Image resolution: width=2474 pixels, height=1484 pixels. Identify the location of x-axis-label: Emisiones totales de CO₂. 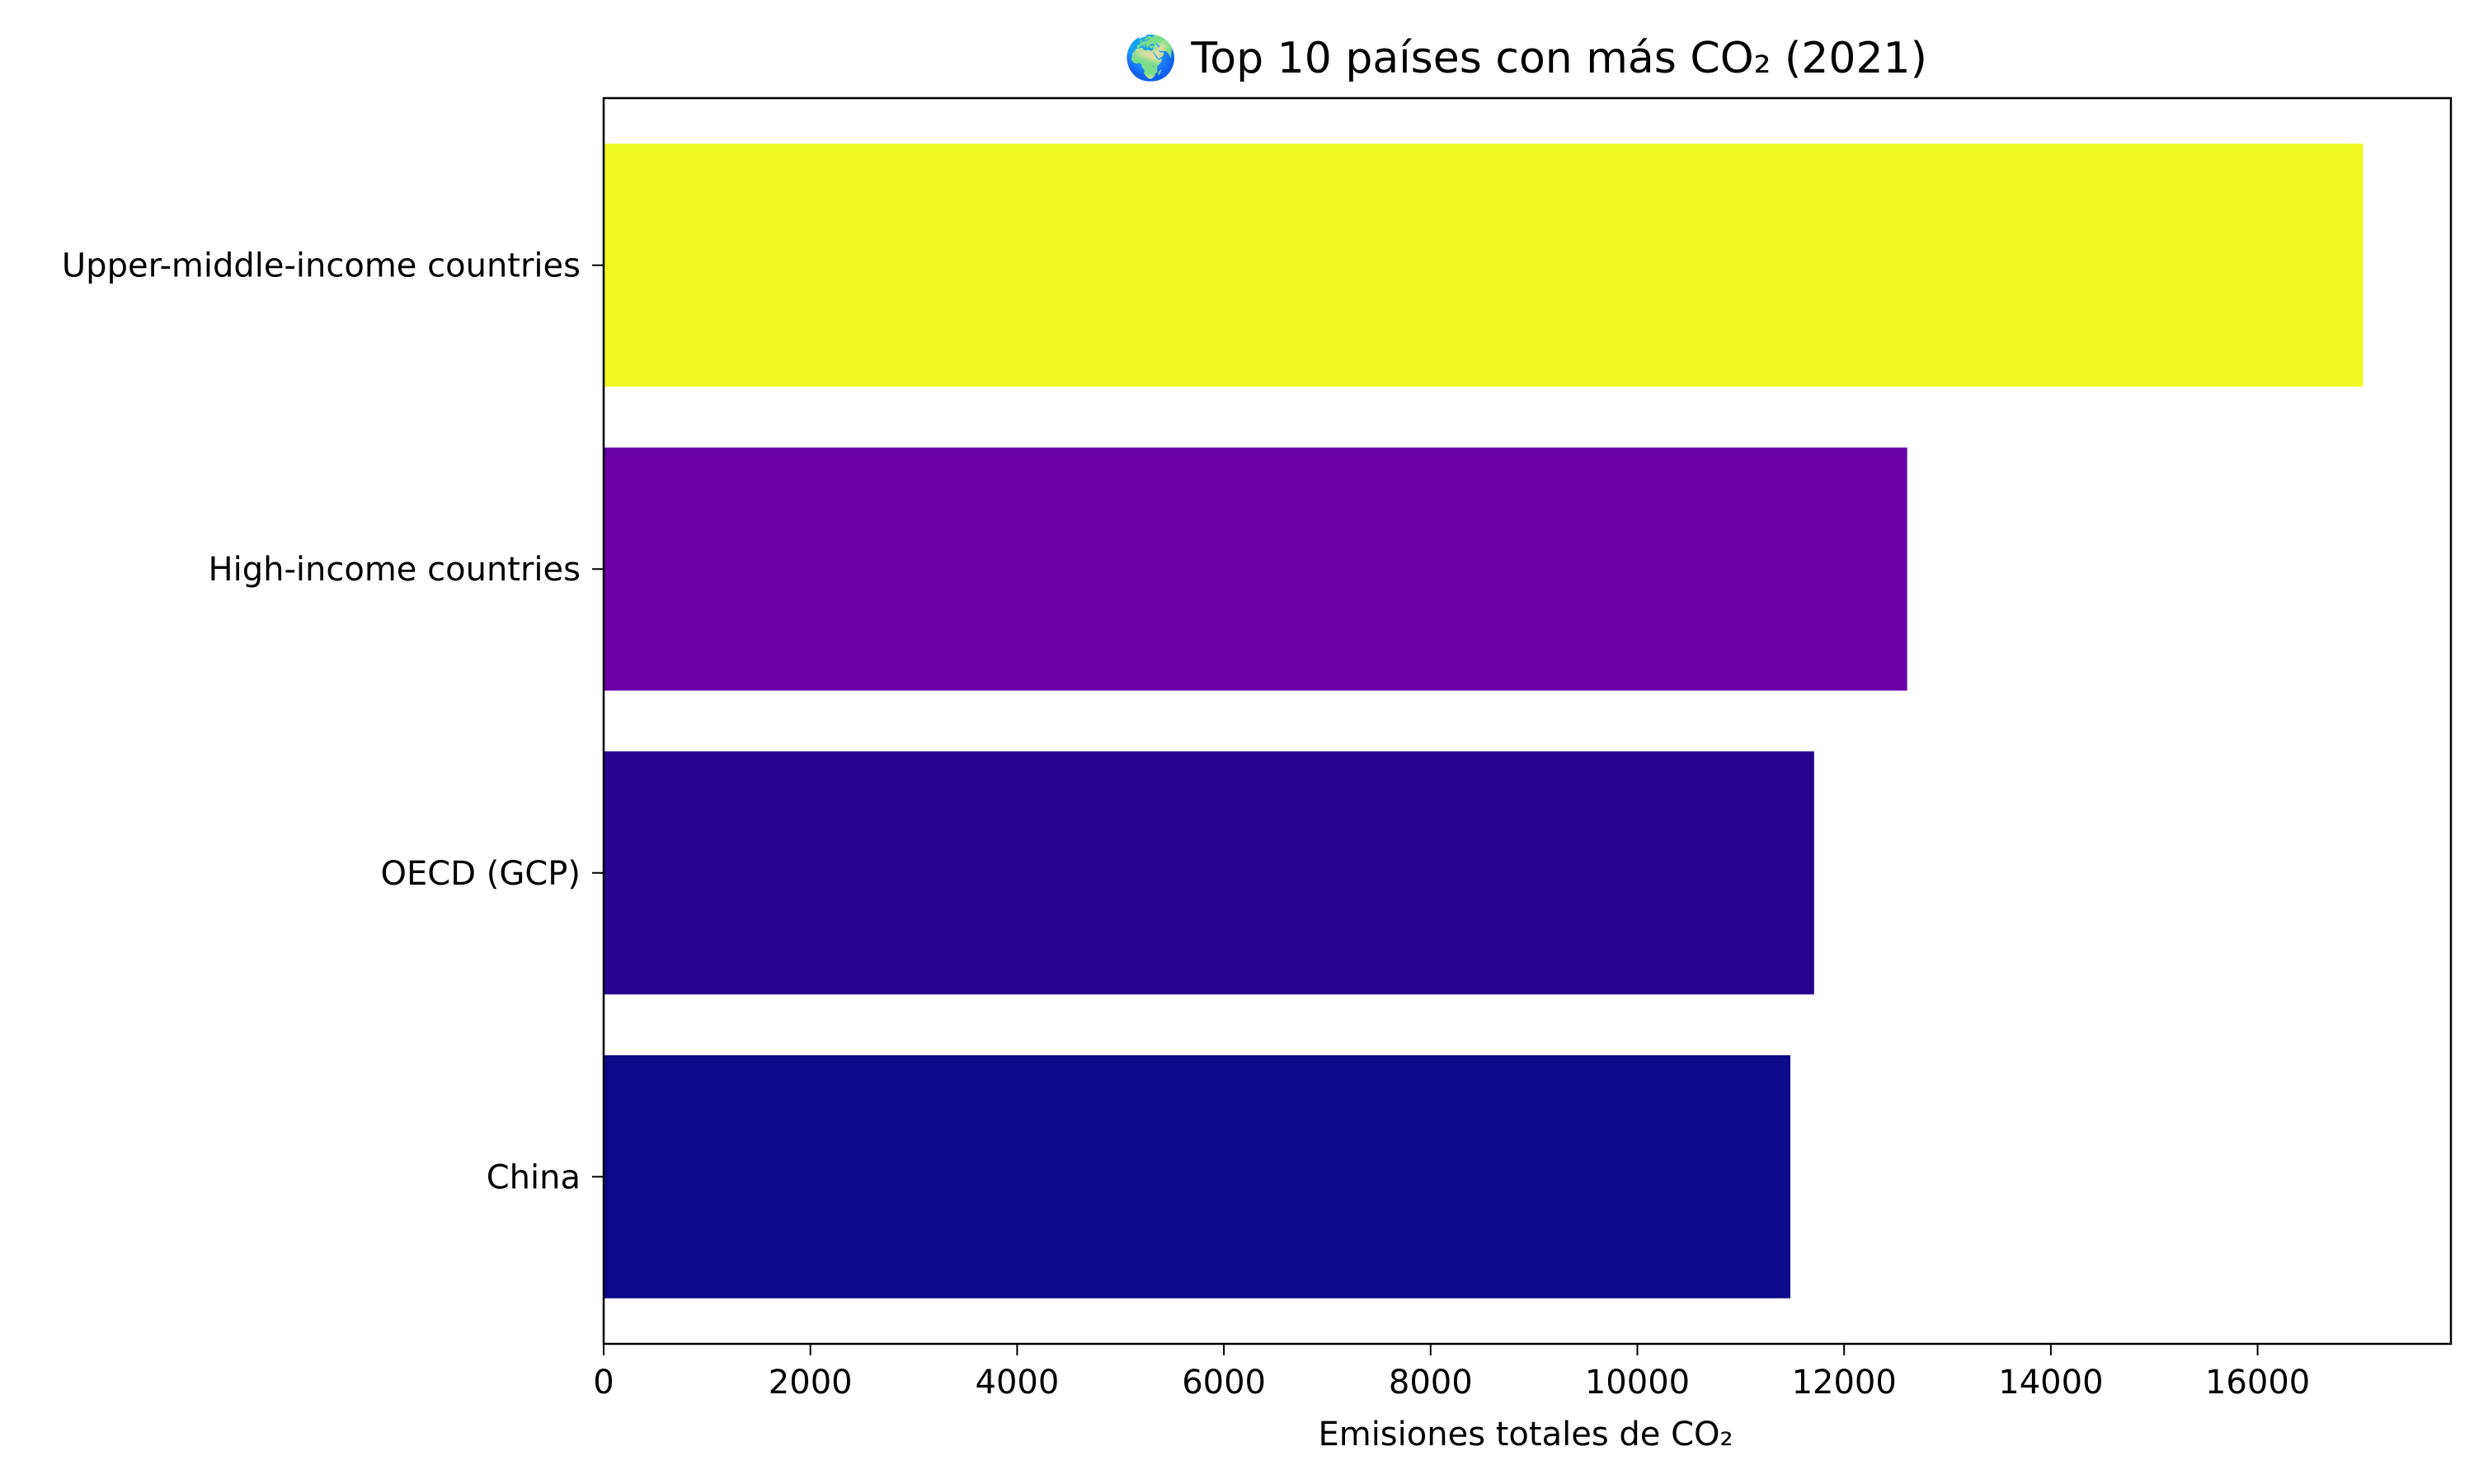
(1525, 1434).